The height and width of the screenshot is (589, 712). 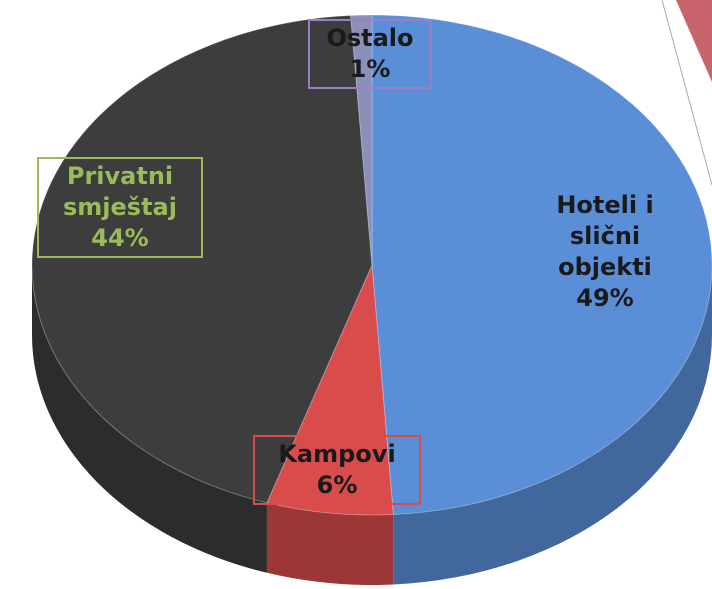 What do you see at coordinates (605, 298) in the screenshot?
I see `value-label: 49%` at bounding box center [605, 298].